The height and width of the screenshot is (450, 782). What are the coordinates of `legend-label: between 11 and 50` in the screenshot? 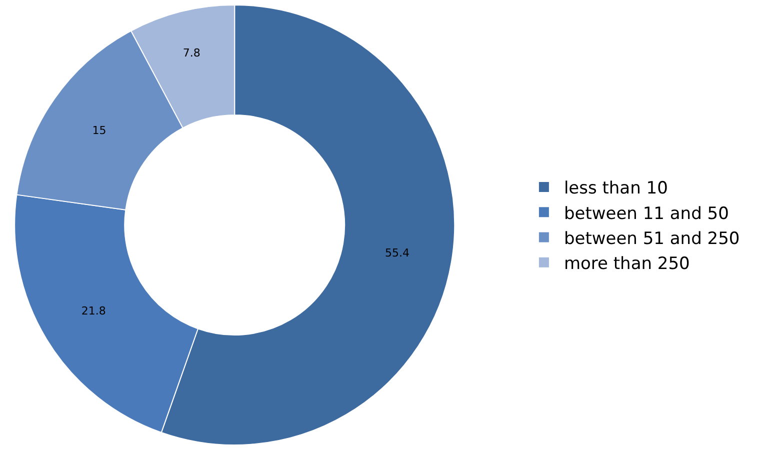 It's located at (646, 214).